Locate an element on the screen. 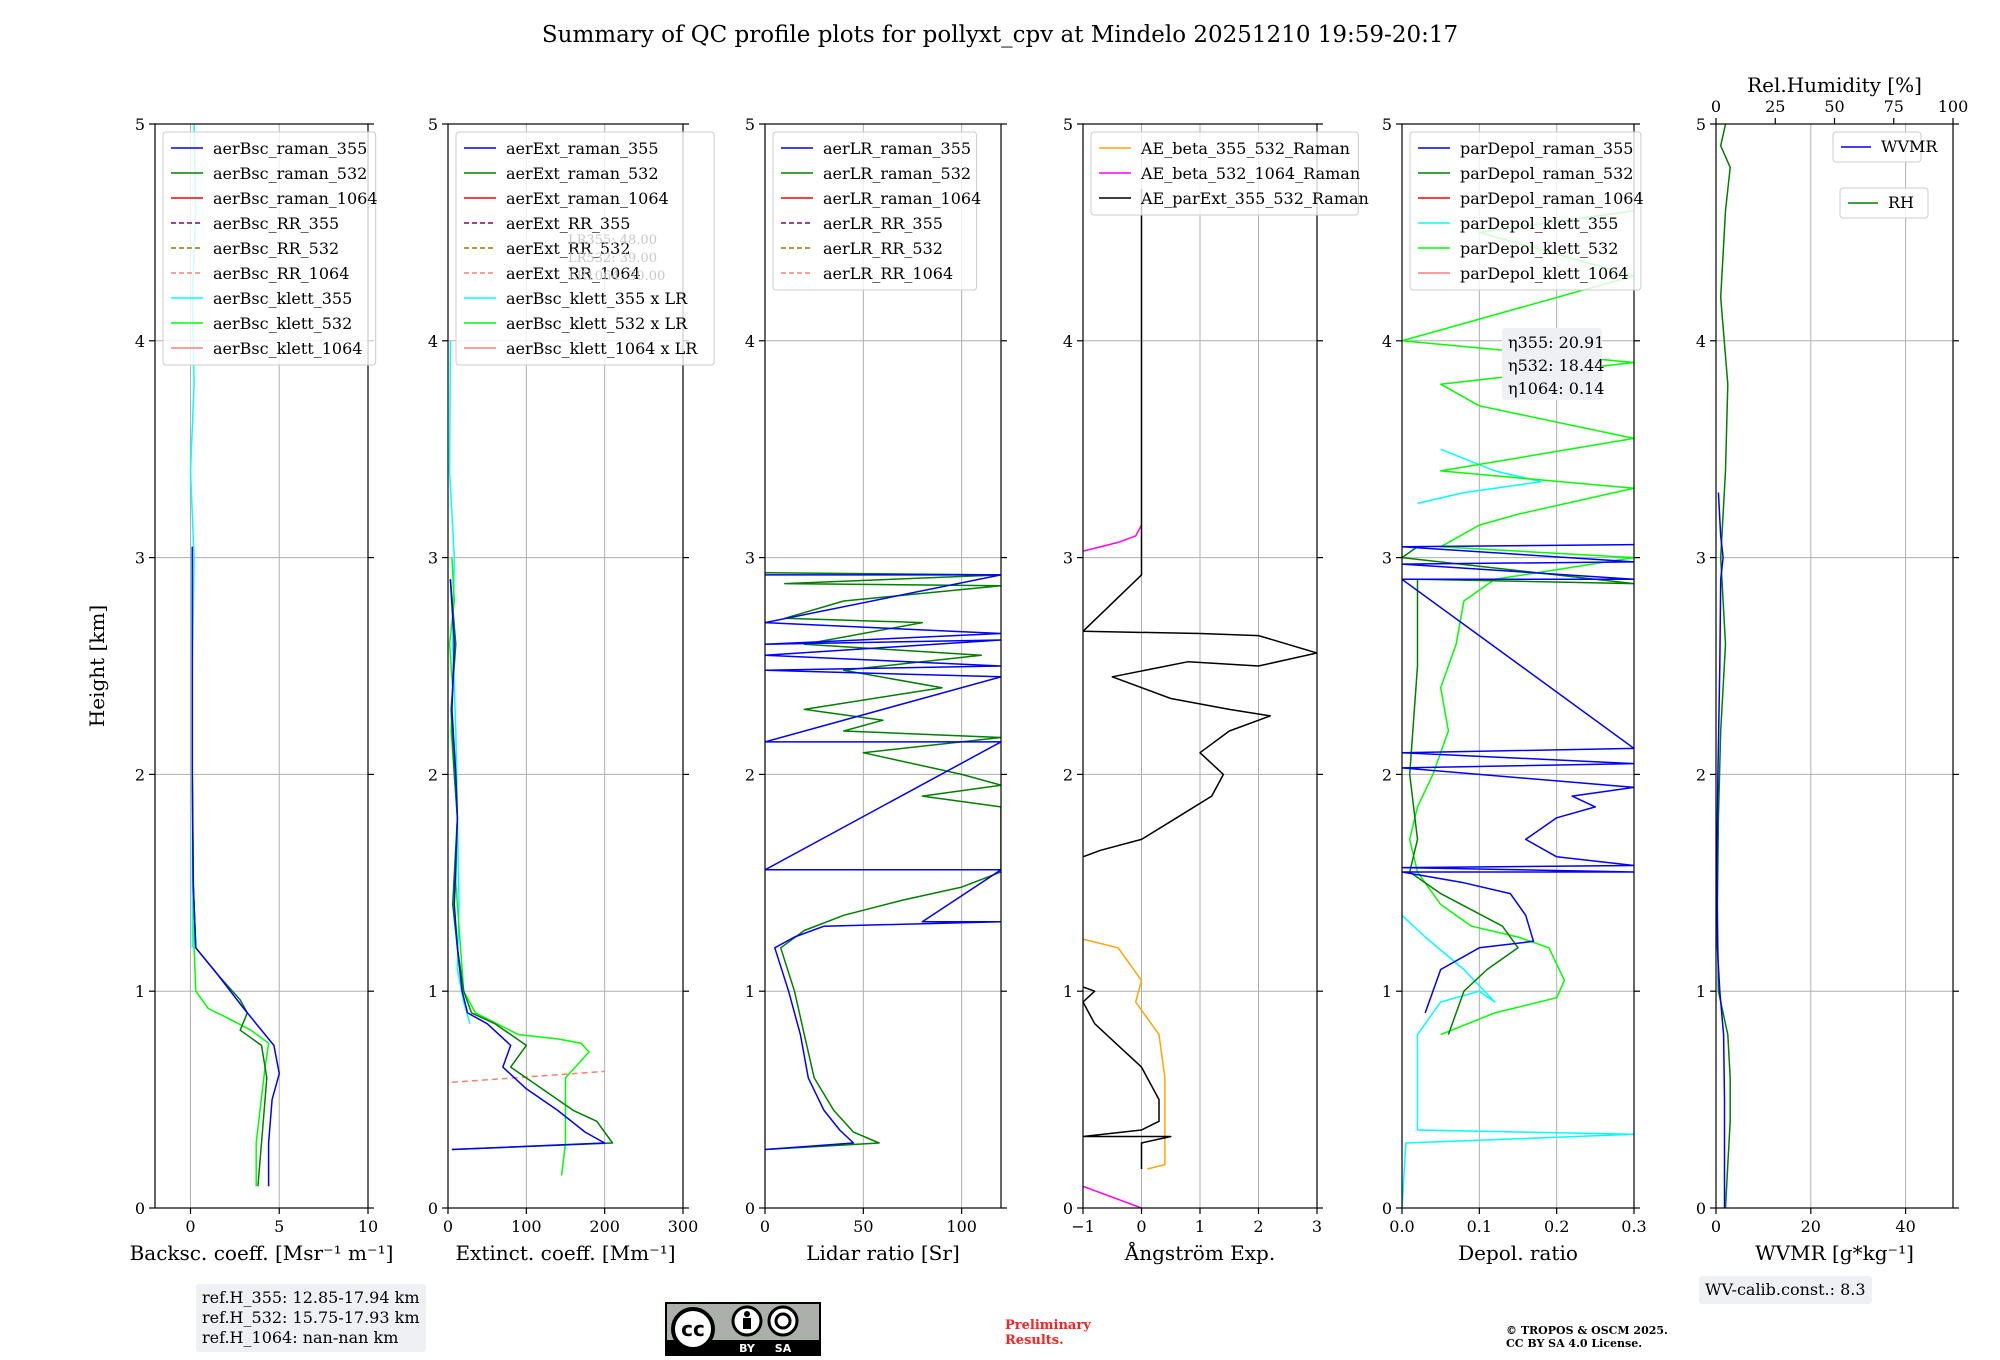 This screenshot has height=1360, width=2000. legend-label: aerBsc_klett_355 x LR is located at coordinates (597, 298).